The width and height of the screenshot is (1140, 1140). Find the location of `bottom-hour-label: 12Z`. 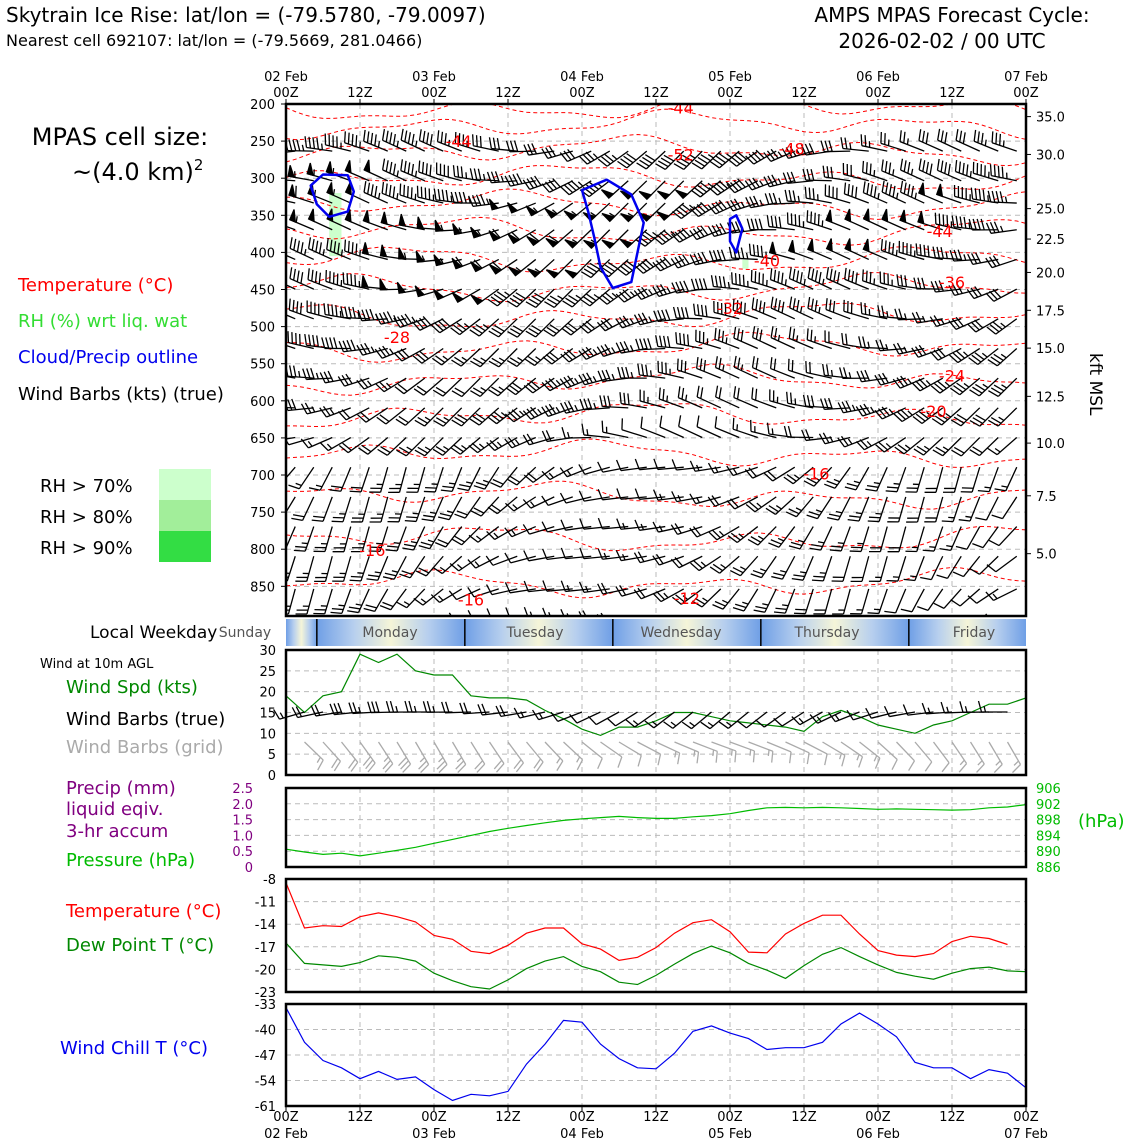

bottom-hour-label: 12Z is located at coordinates (952, 1117).